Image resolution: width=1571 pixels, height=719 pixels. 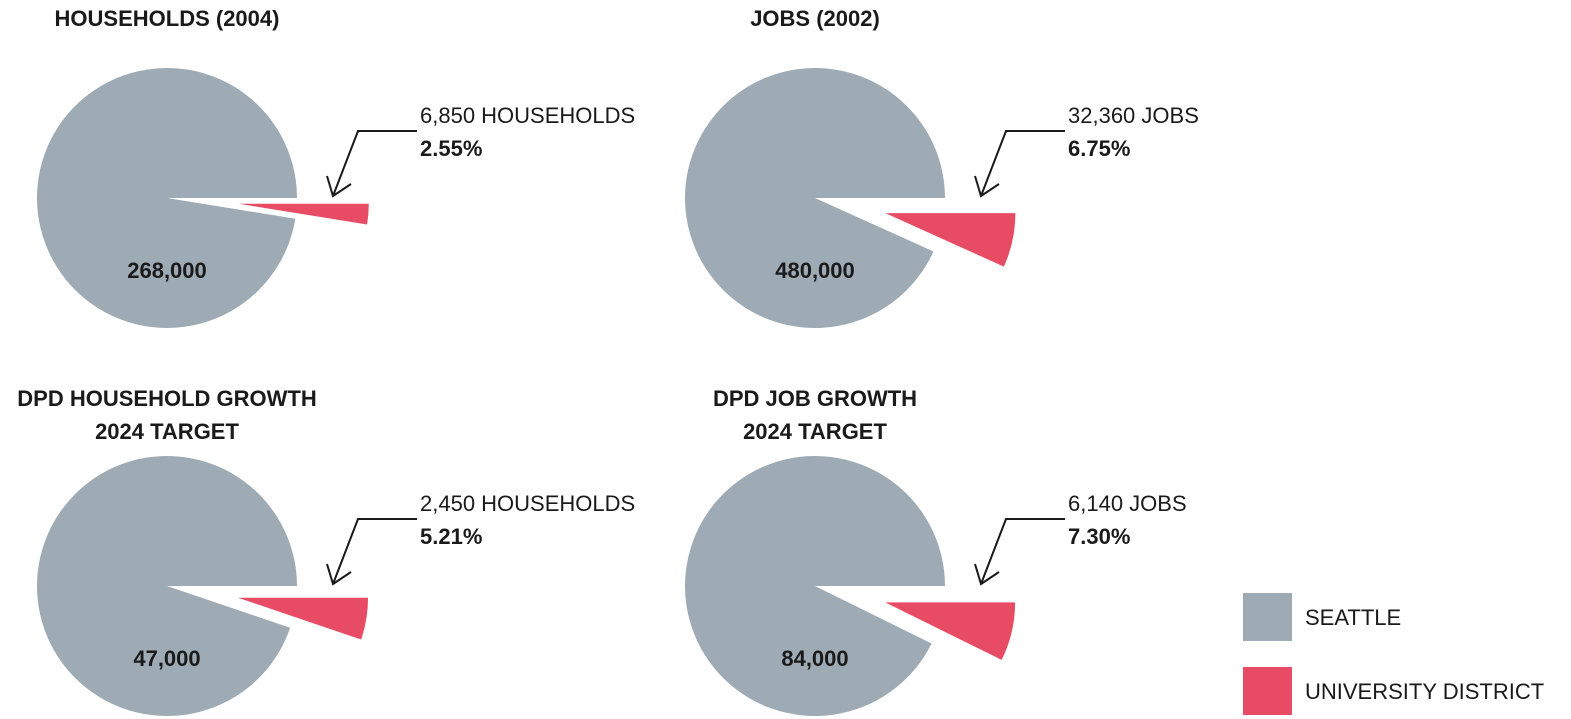 I want to click on chart-title: DPD JOB GROWTH, so click(x=815, y=398).